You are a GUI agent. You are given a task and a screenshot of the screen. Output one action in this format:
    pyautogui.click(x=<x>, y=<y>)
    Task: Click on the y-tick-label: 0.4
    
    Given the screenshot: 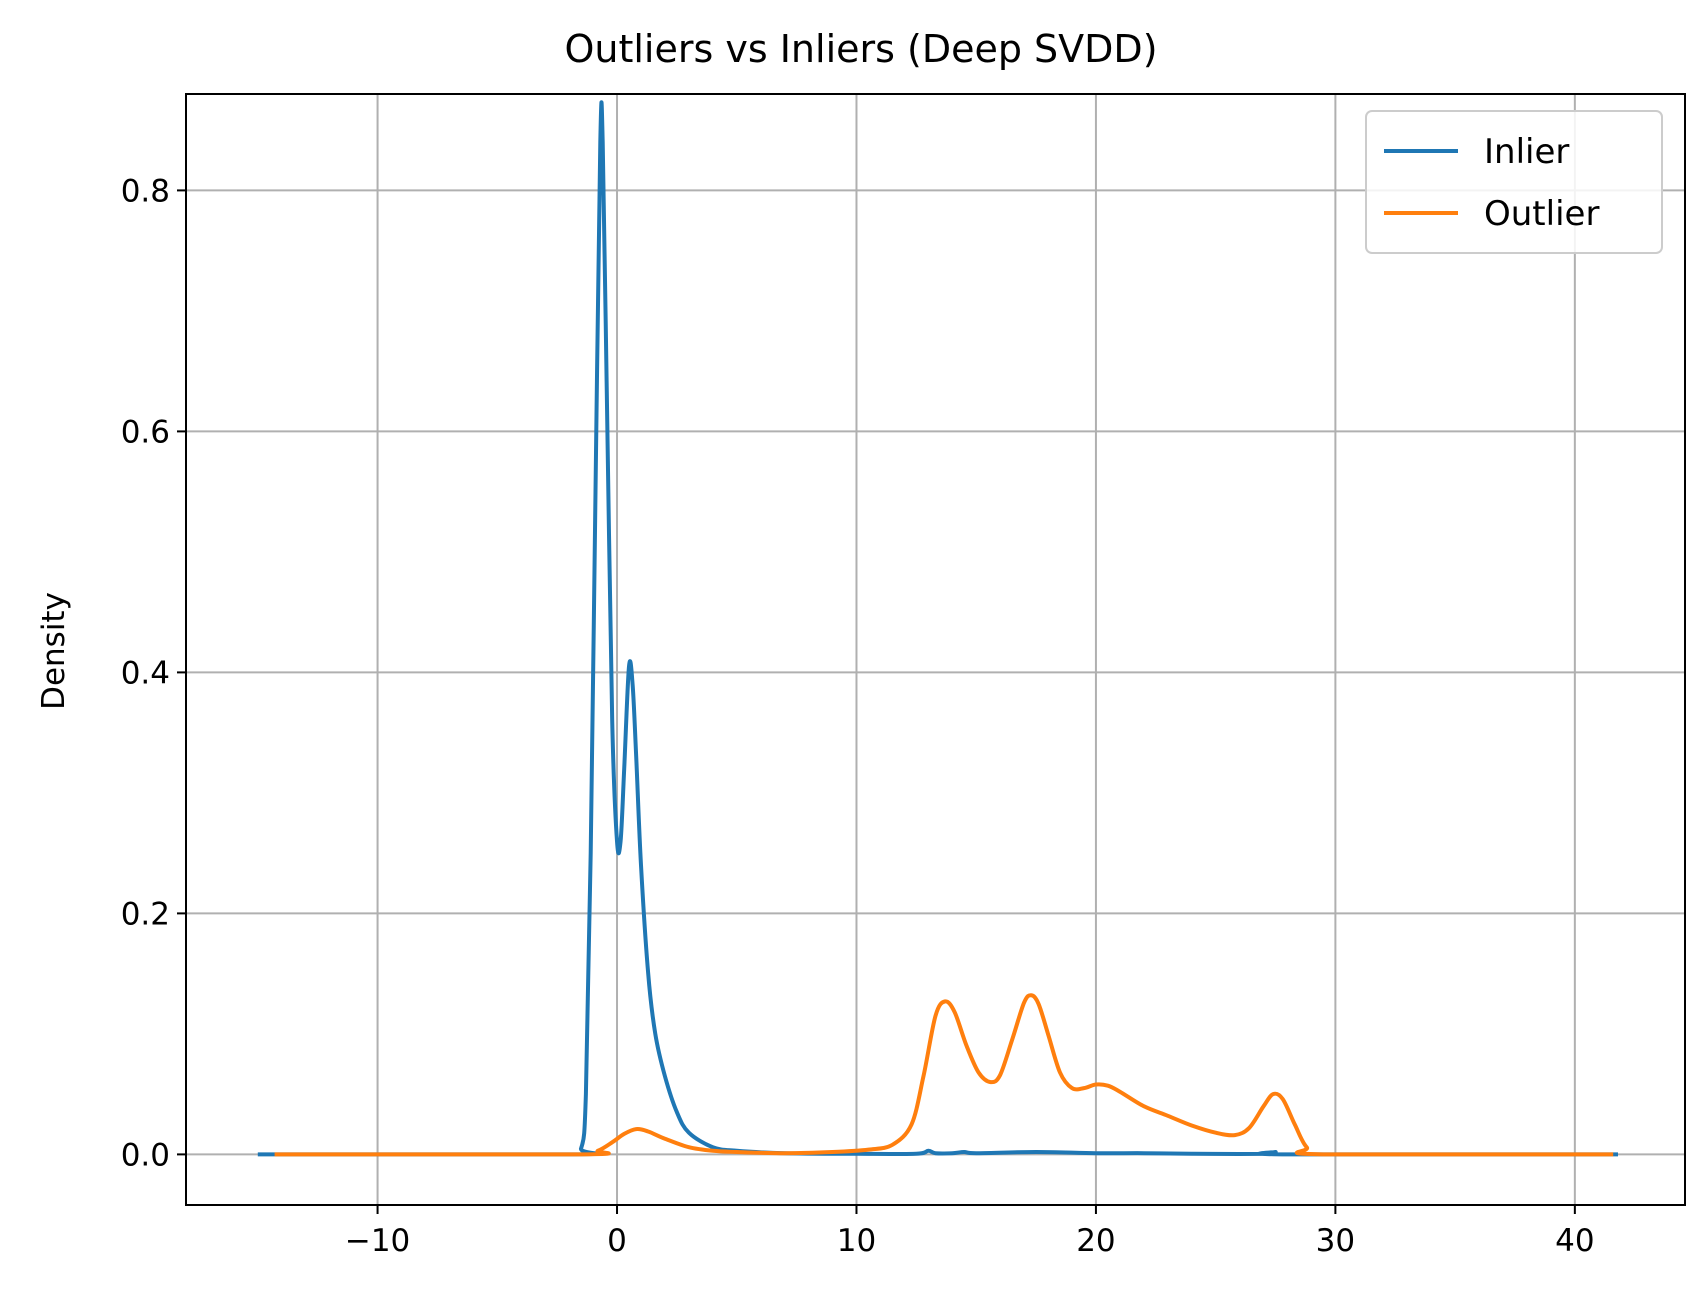 What is the action you would take?
    pyautogui.click(x=145, y=673)
    